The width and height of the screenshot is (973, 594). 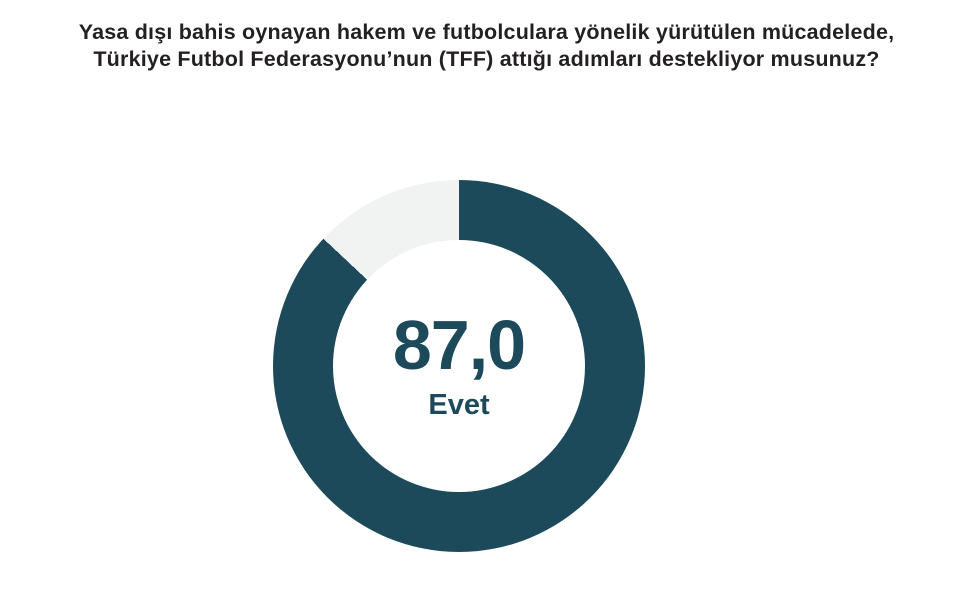 What do you see at coordinates (459, 344) in the screenshot?
I see `donut-center-value: 87,0` at bounding box center [459, 344].